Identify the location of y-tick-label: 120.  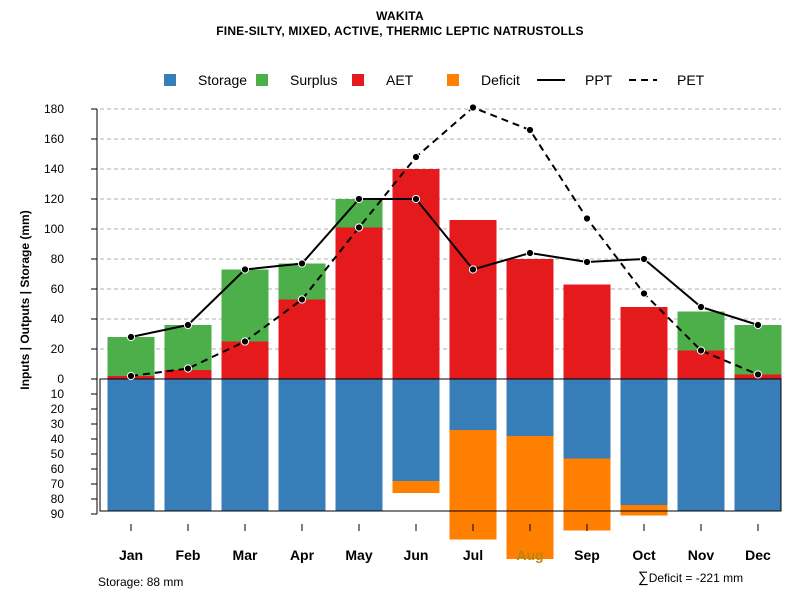
(54, 199).